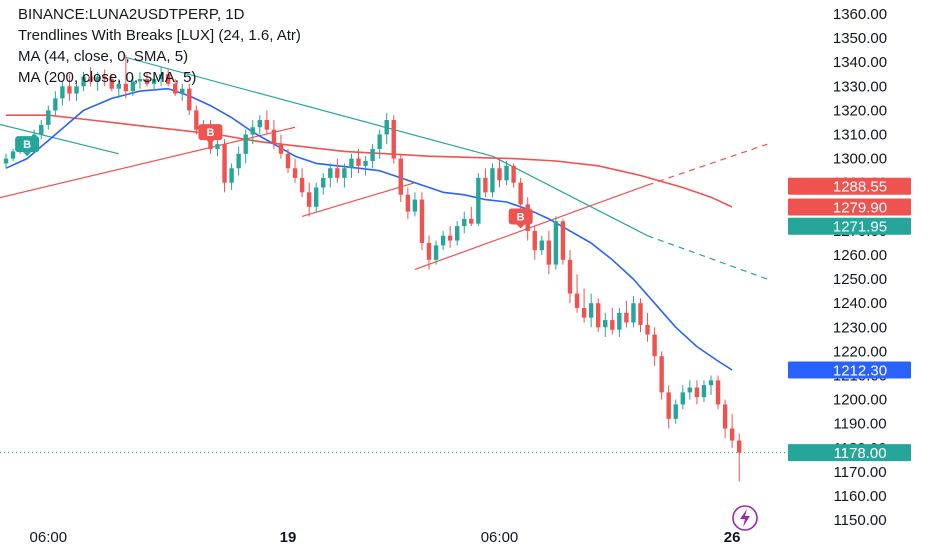 This screenshot has width=932, height=555. I want to click on ma200-line, so click(369, 161).